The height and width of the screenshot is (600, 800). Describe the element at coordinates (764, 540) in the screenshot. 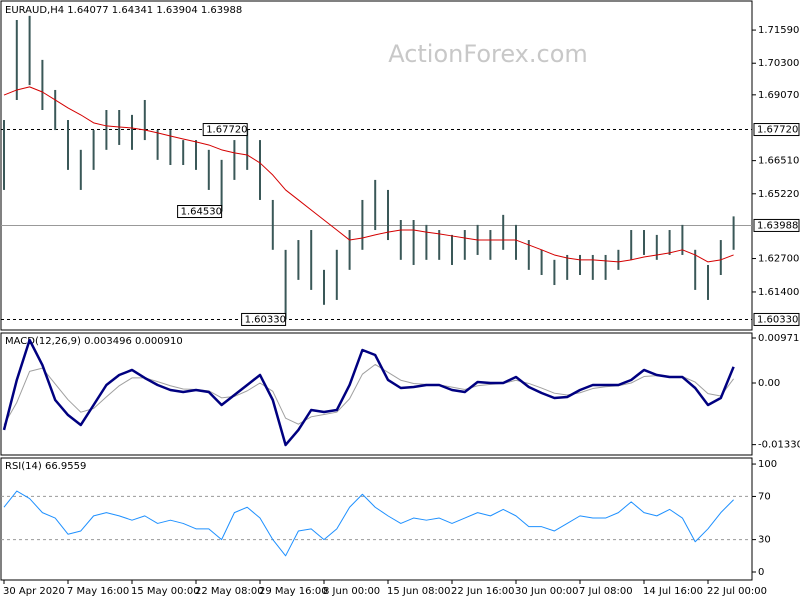

I see `y-tick-label: 30` at that location.